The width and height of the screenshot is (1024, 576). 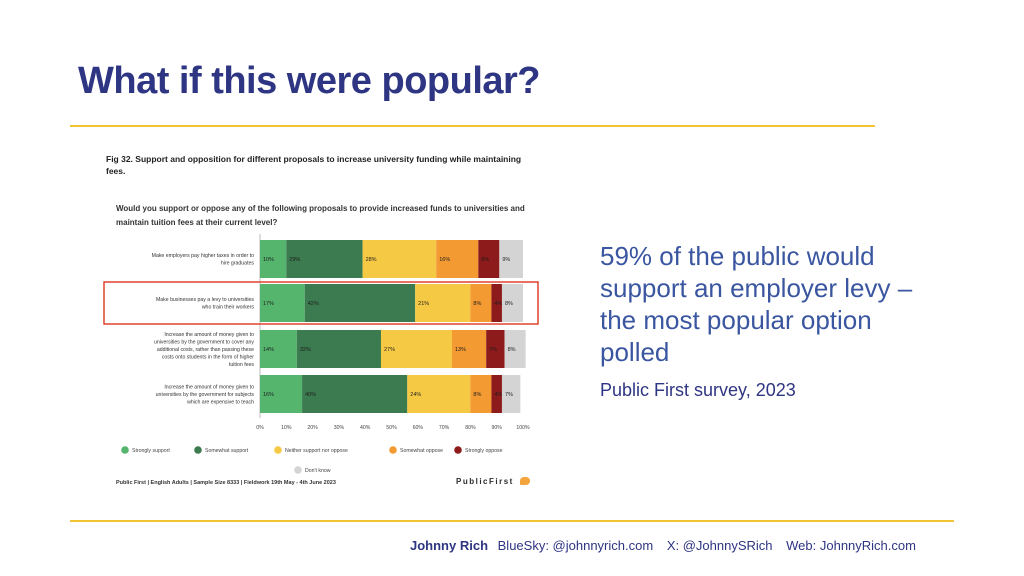 I want to click on x-handle: X: @JohnnySRich, so click(x=719, y=545).